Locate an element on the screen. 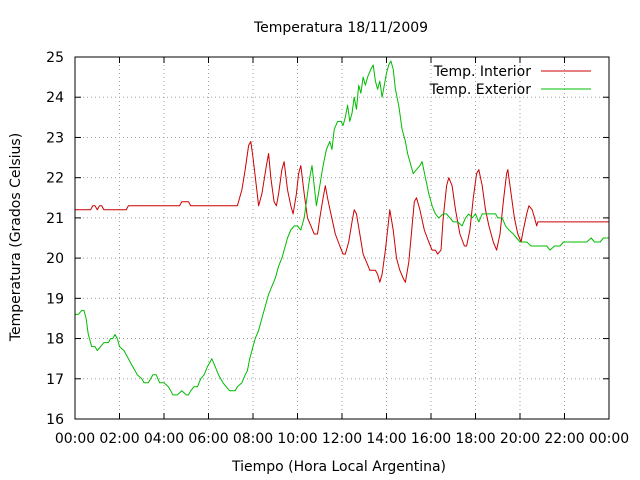  x-tick-label: 14:00 is located at coordinates (386, 439).